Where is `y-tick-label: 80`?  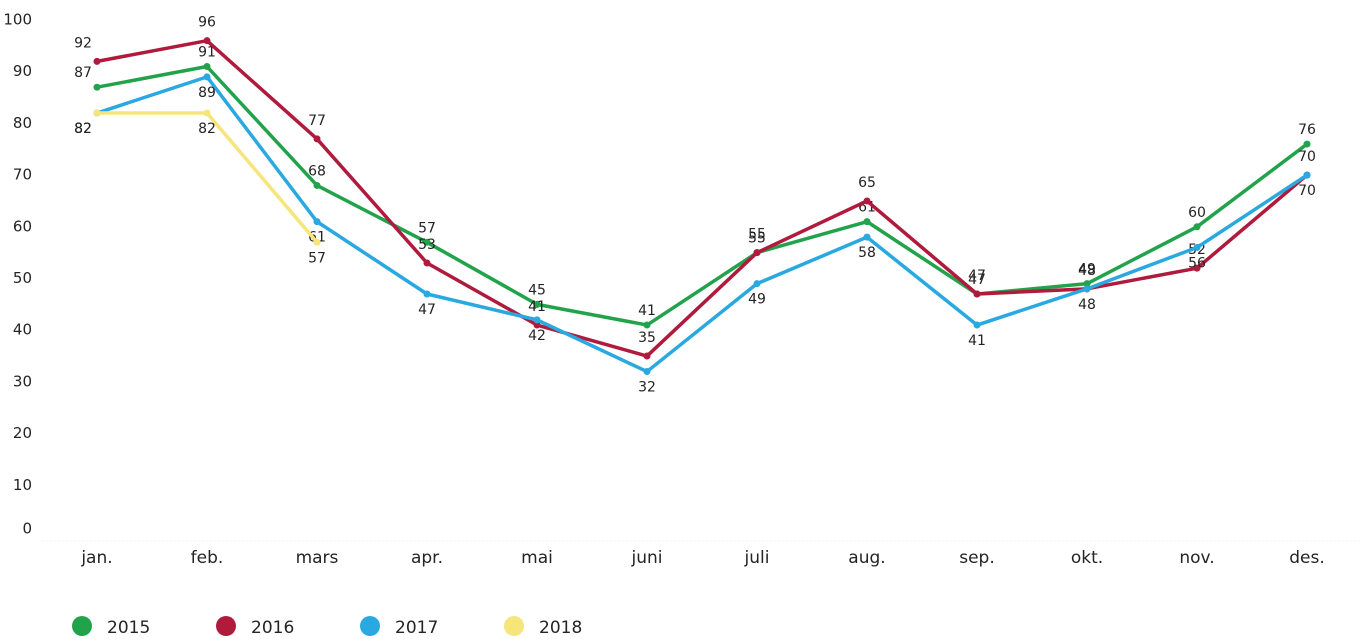 y-tick-label: 80 is located at coordinates (22, 123).